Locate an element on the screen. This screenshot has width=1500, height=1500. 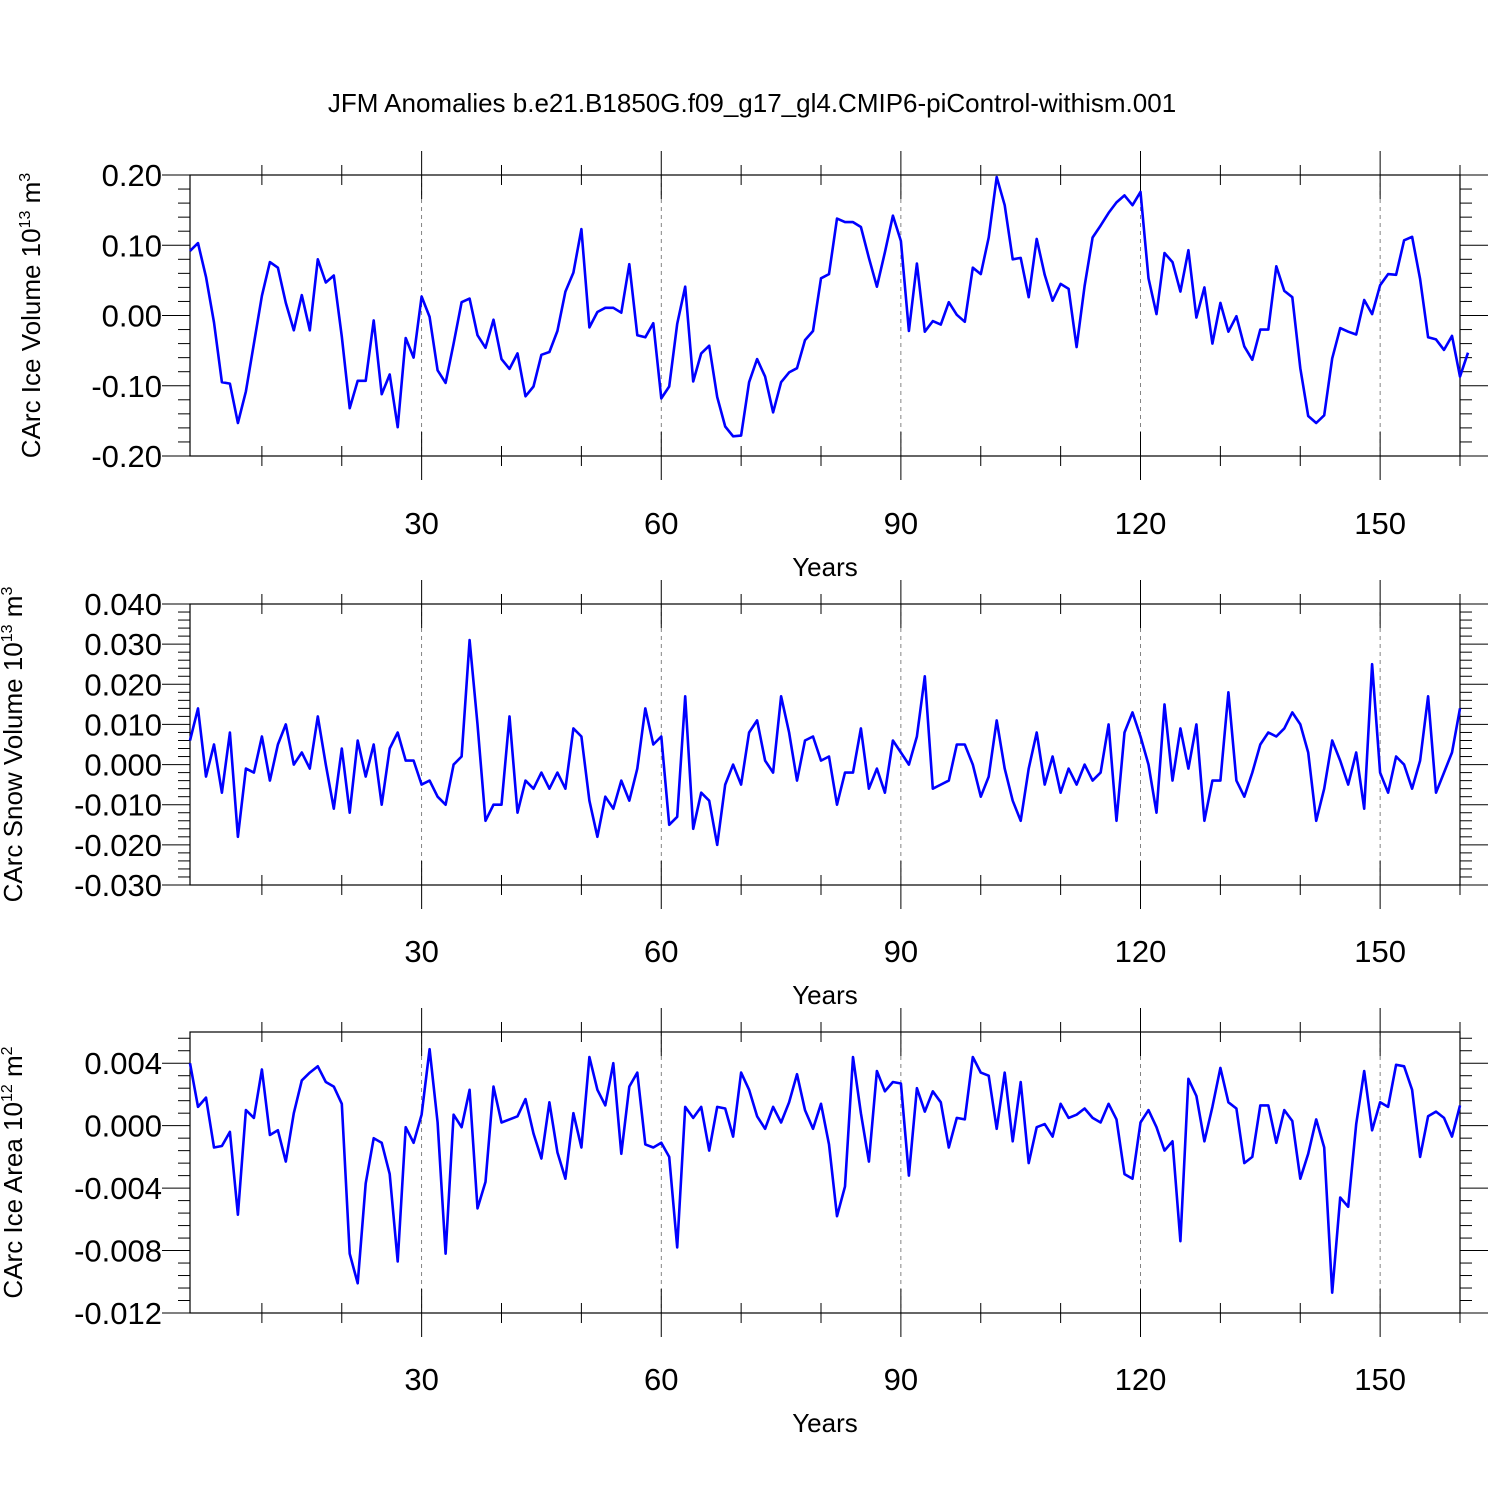
y-tick-label: -0.20 is located at coordinates (126, 456).